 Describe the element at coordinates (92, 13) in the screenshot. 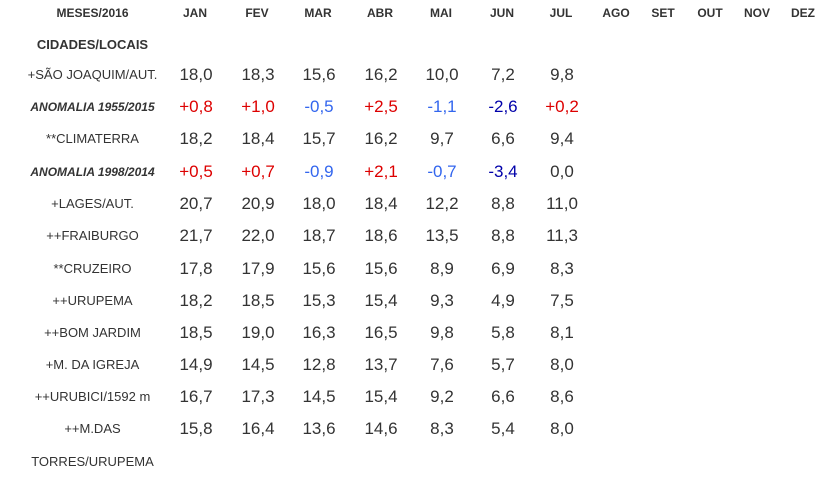

I see `header-label: MESES/2016` at that location.